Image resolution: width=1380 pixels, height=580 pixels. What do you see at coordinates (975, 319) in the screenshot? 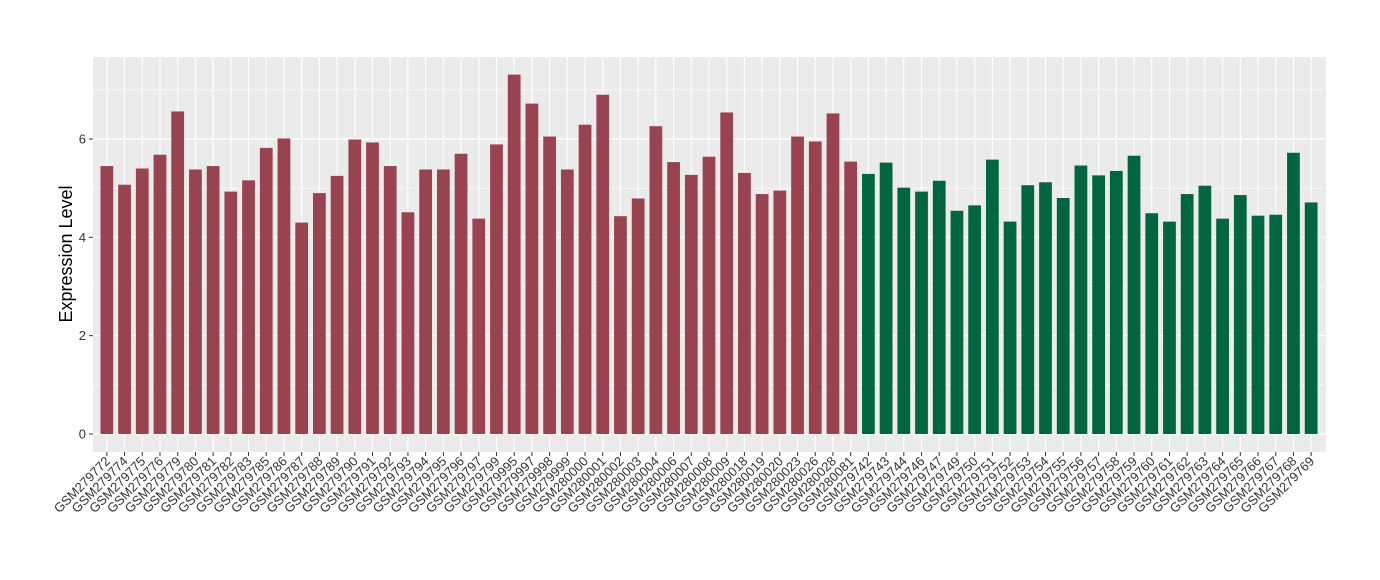
I see `bar-GSM279750` at bounding box center [975, 319].